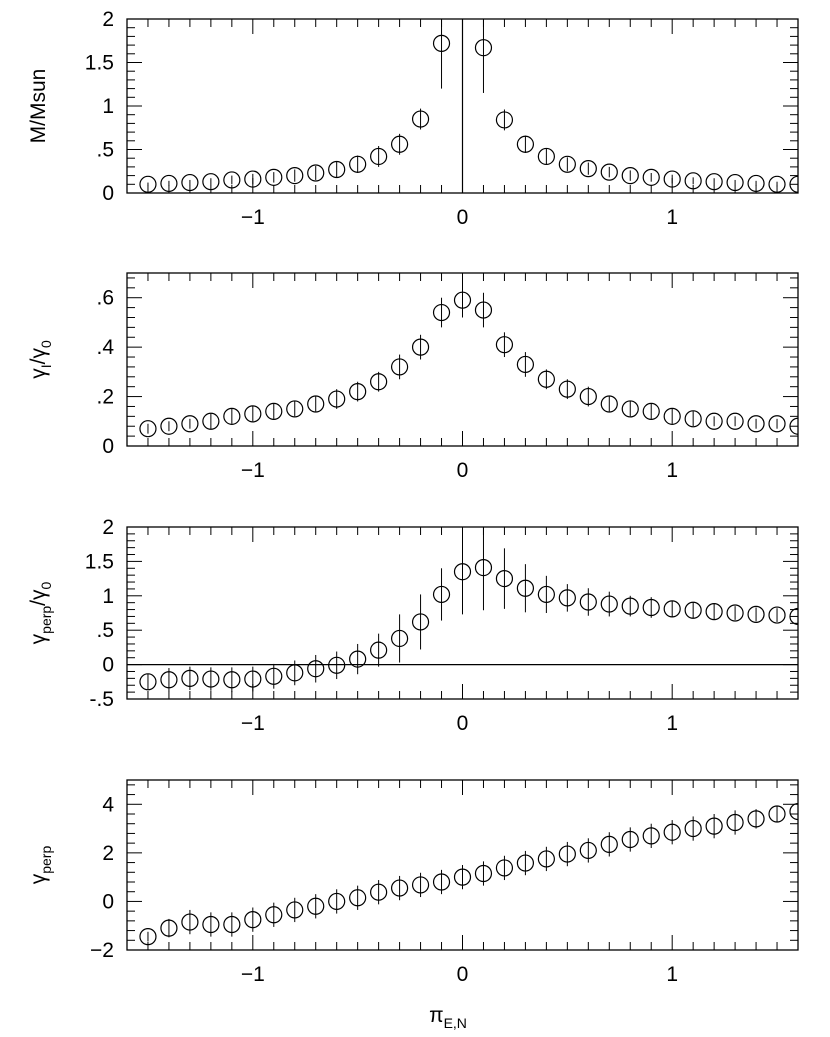 This screenshot has height=1037, width=830. Describe the element at coordinates (40, 612) in the screenshot. I see `y-axis-label: γperp/γ0` at that location.